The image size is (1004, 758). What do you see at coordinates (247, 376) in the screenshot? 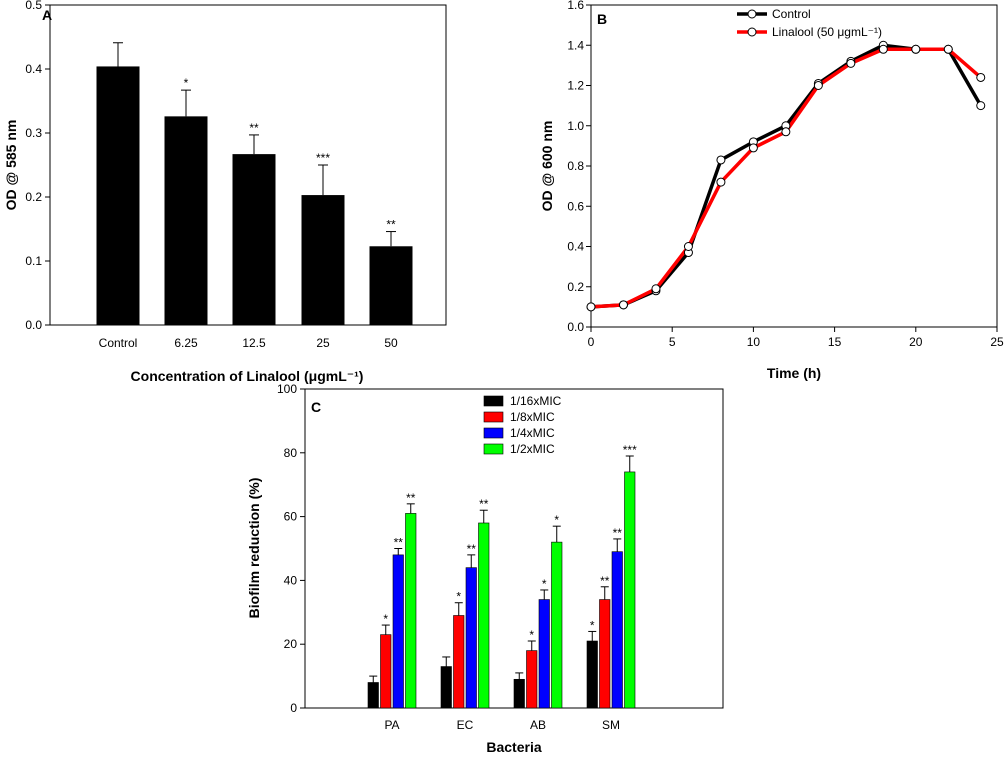
I see `x-axis-title: Concentration of Linalool (μgmL⁻¹)` at bounding box center [247, 376].